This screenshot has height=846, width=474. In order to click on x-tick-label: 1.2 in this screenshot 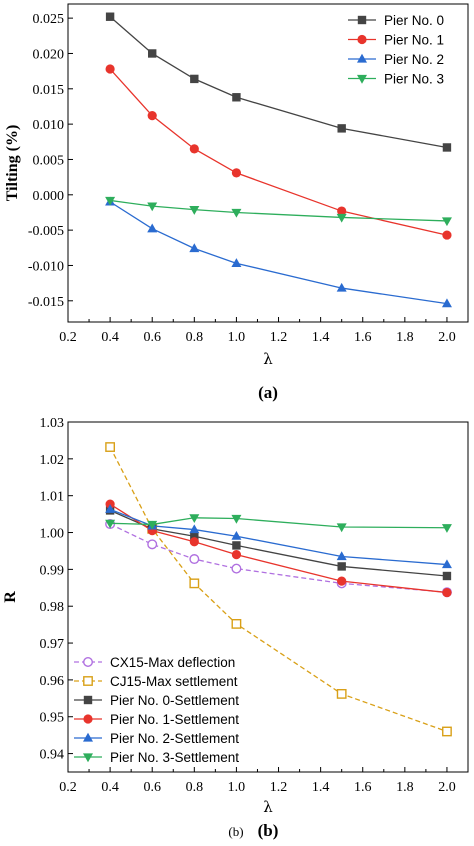, I will do `click(279, 787)`.